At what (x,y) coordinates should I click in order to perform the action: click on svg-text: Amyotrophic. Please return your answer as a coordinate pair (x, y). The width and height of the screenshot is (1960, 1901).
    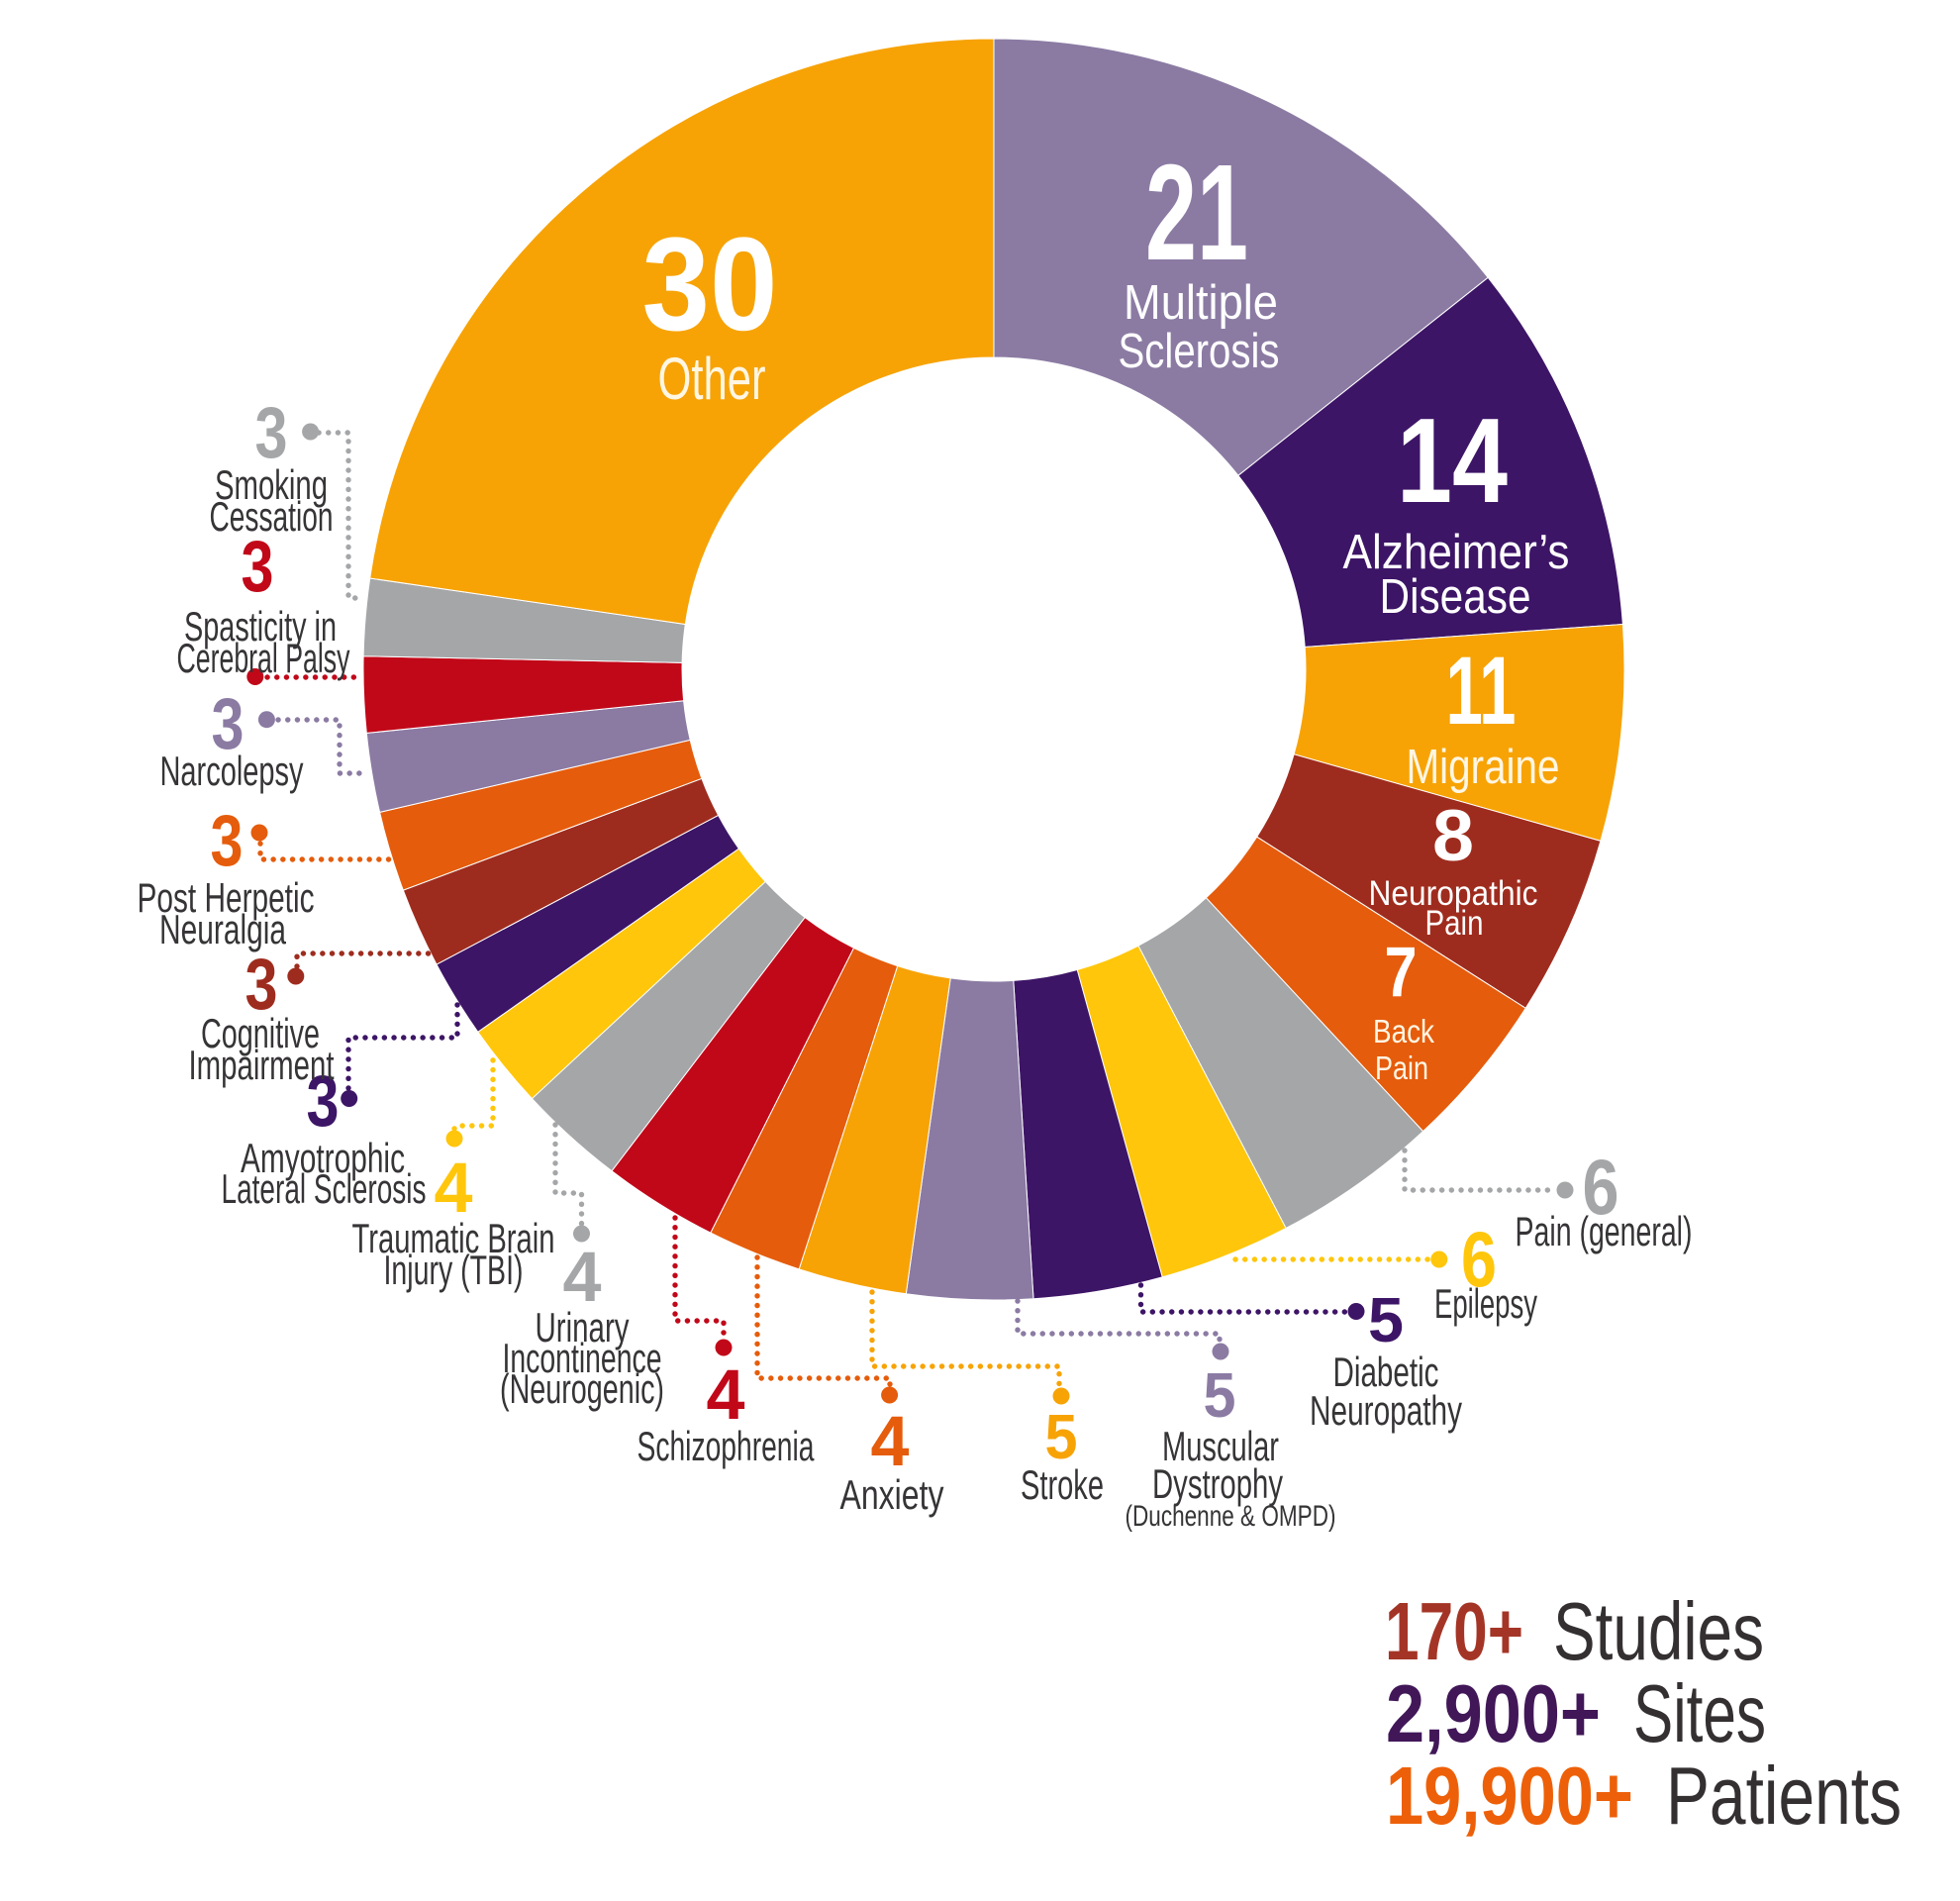
    Looking at the image, I should click on (323, 1158).